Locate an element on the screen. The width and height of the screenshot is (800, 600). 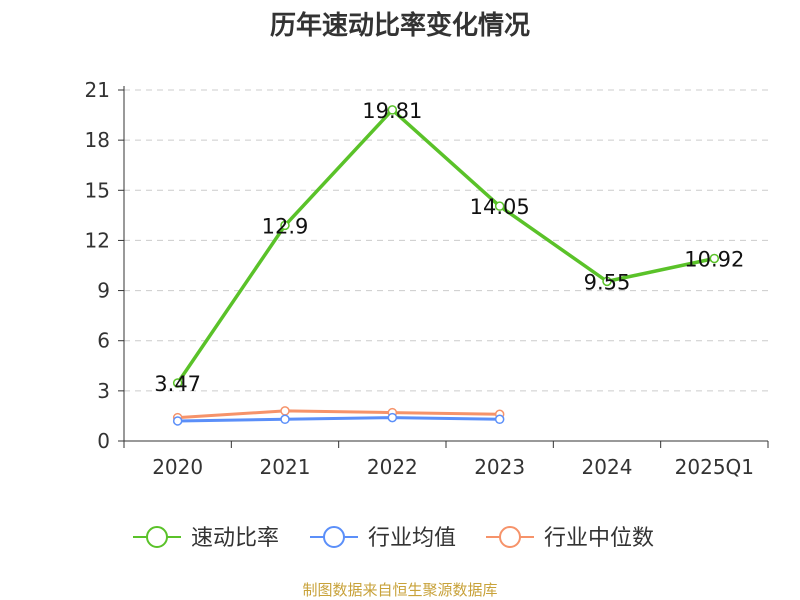
data-label: 19.81 is located at coordinates (392, 111).